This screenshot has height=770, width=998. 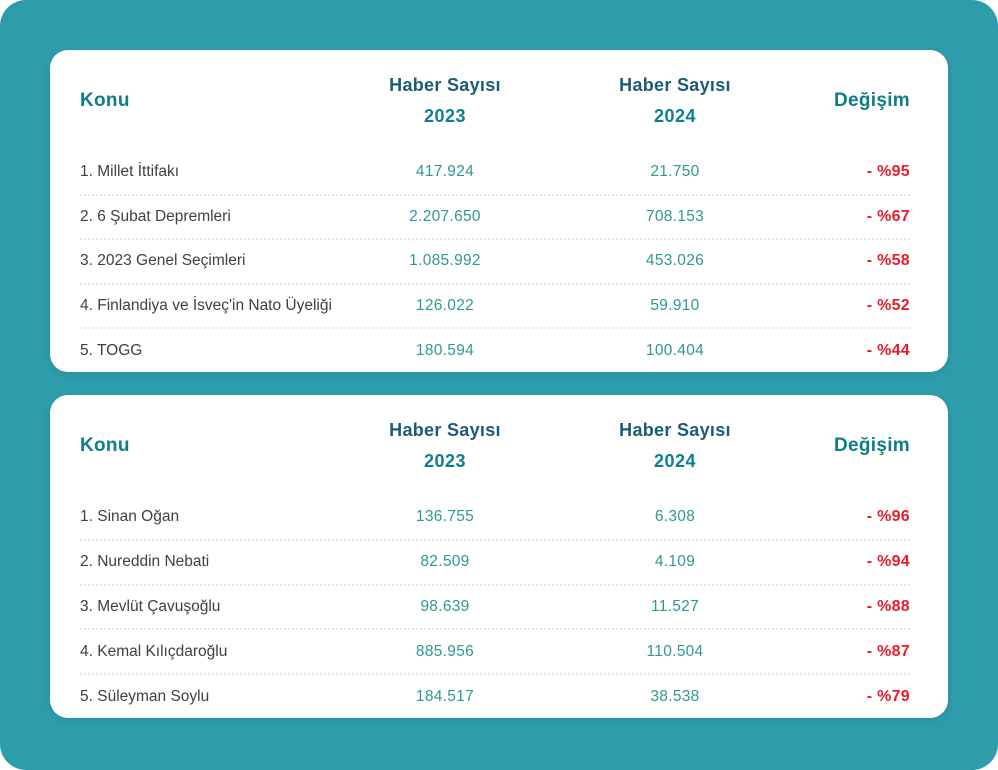 What do you see at coordinates (163, 261) in the screenshot?
I see `topic-cell: 3. 2023 Genel Seçimleri` at bounding box center [163, 261].